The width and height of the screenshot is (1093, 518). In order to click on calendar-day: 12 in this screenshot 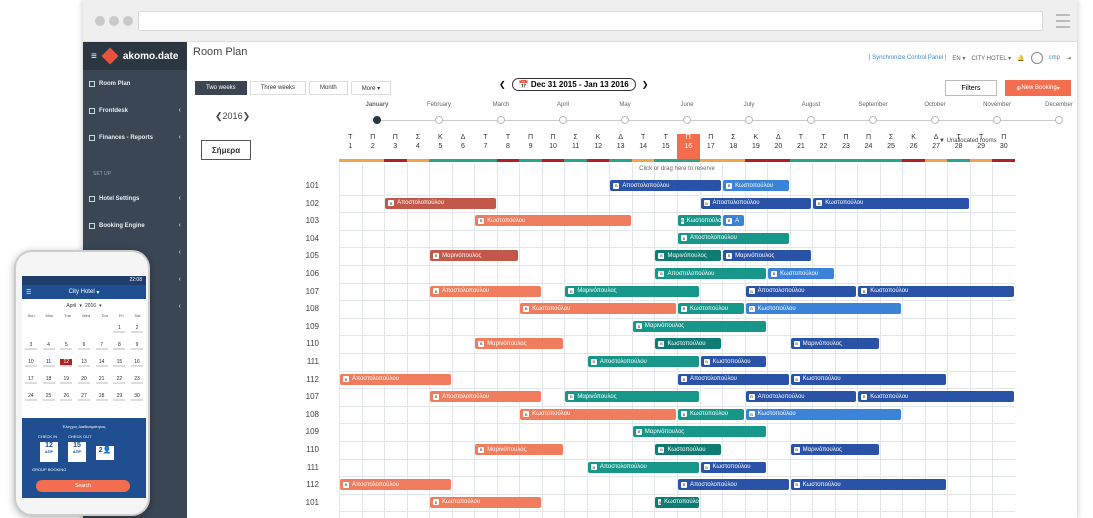, I will do `click(66, 362)`.